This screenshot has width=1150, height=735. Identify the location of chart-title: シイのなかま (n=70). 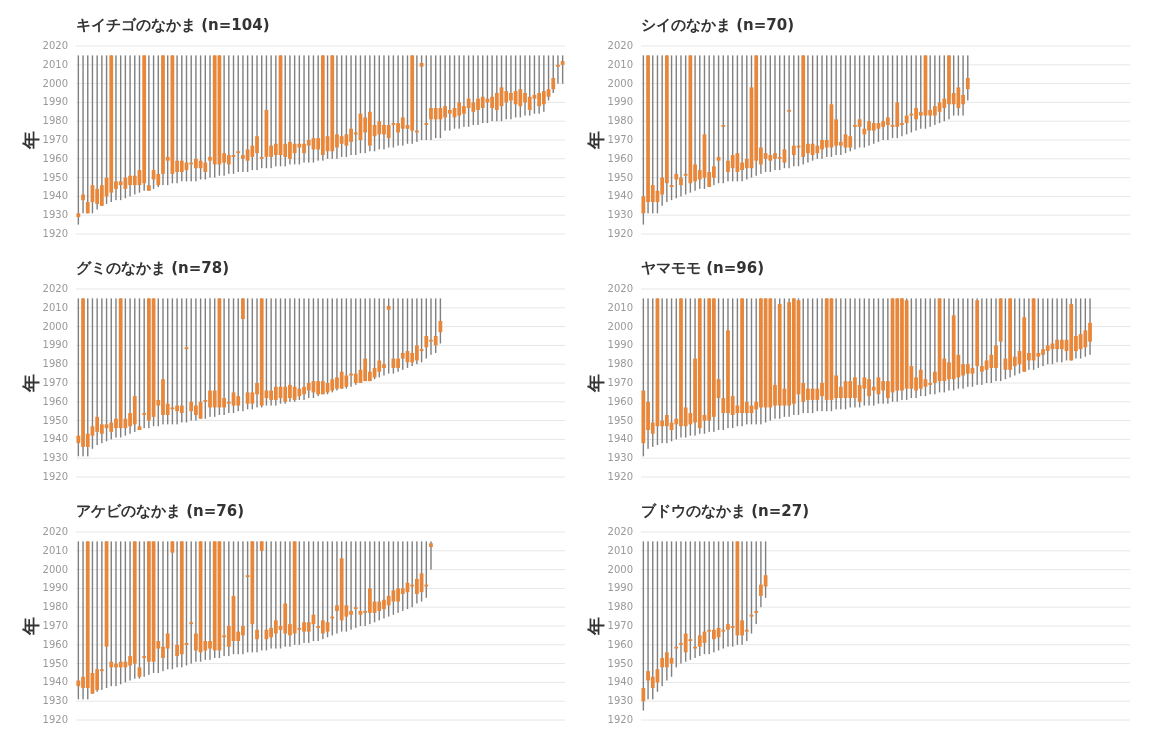
(718, 25).